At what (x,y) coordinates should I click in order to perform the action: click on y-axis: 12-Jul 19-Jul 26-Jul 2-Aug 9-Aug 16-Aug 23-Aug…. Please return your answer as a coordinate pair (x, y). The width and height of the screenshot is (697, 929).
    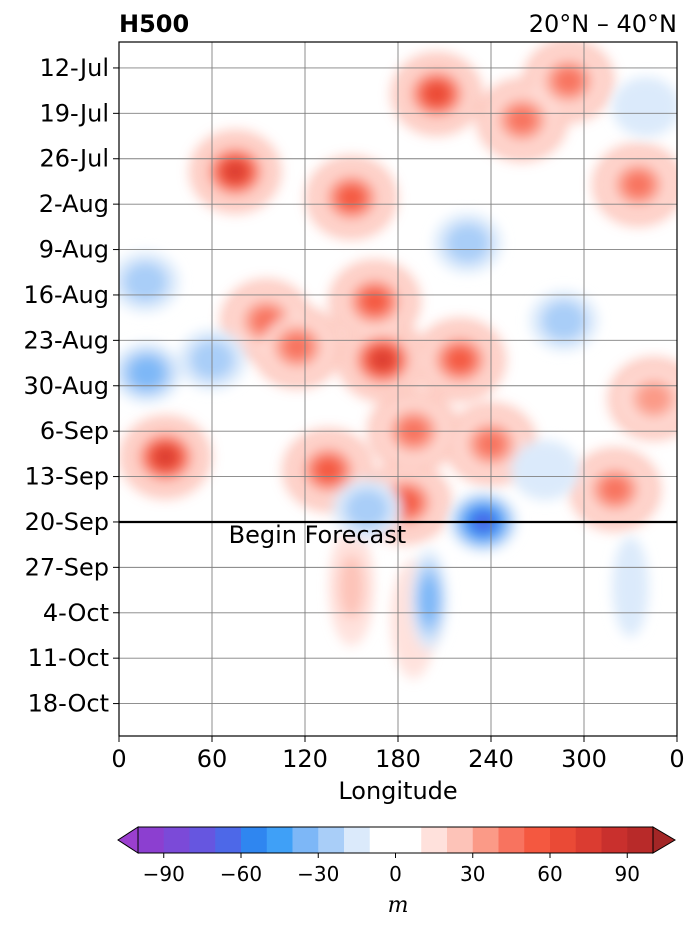
    Looking at the image, I should click on (71, 386).